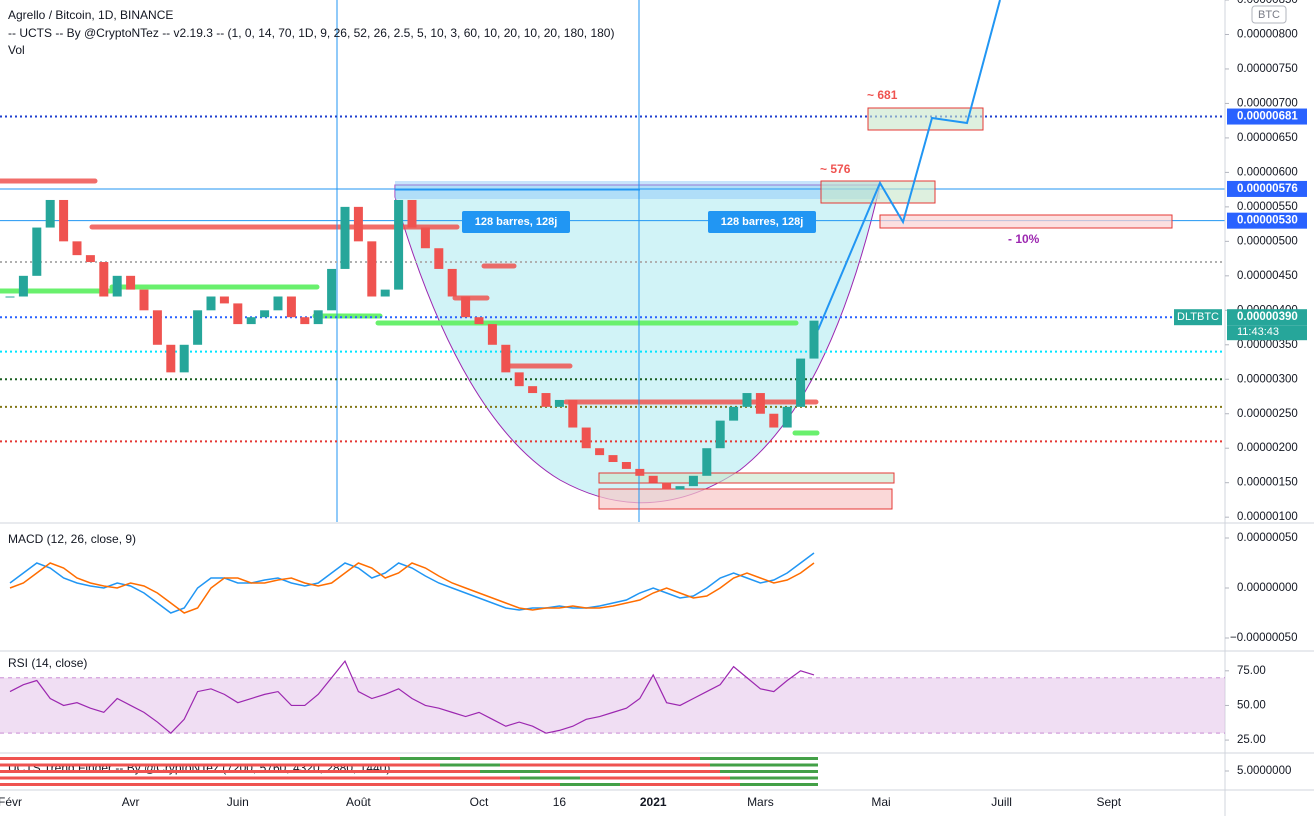 Image resolution: width=1314 pixels, height=816 pixels. I want to click on symbol-box, so click(1198, 317).